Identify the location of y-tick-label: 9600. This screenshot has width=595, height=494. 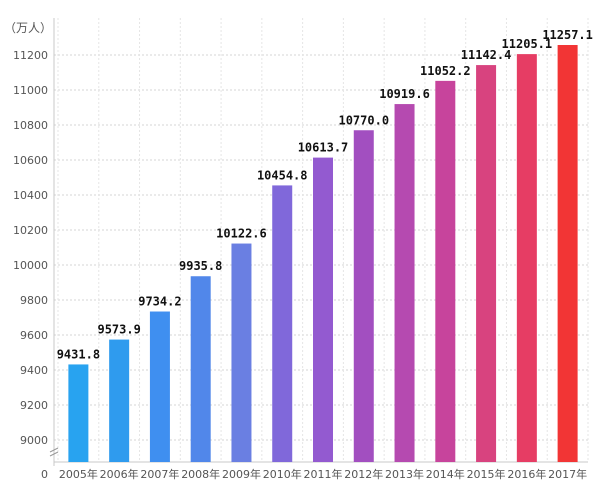
(34, 335).